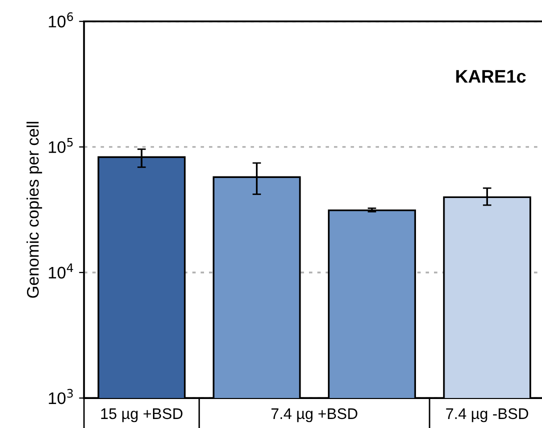 The height and width of the screenshot is (428, 542). I want to click on x-tick-label: 7.4 µg +BSD, so click(314, 415).